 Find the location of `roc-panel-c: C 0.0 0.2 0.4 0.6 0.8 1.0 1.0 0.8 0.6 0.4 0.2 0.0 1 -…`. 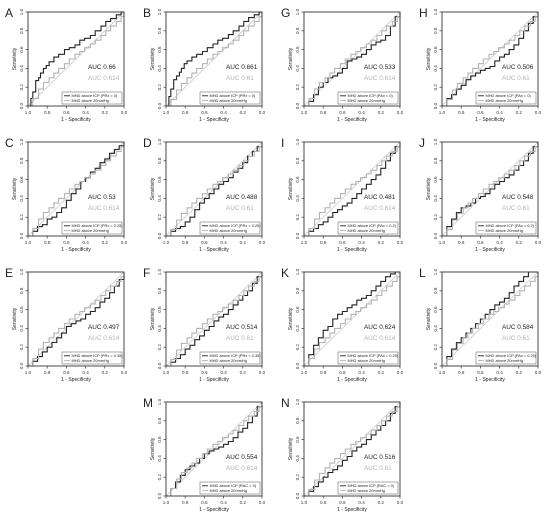

roc-panel-c: C 0.0 0.2 0.4 0.6 0.8 1.0 1.0 0.8 0.6 0.4 0.2 0.0 1 -… is located at coordinates (66, 194).